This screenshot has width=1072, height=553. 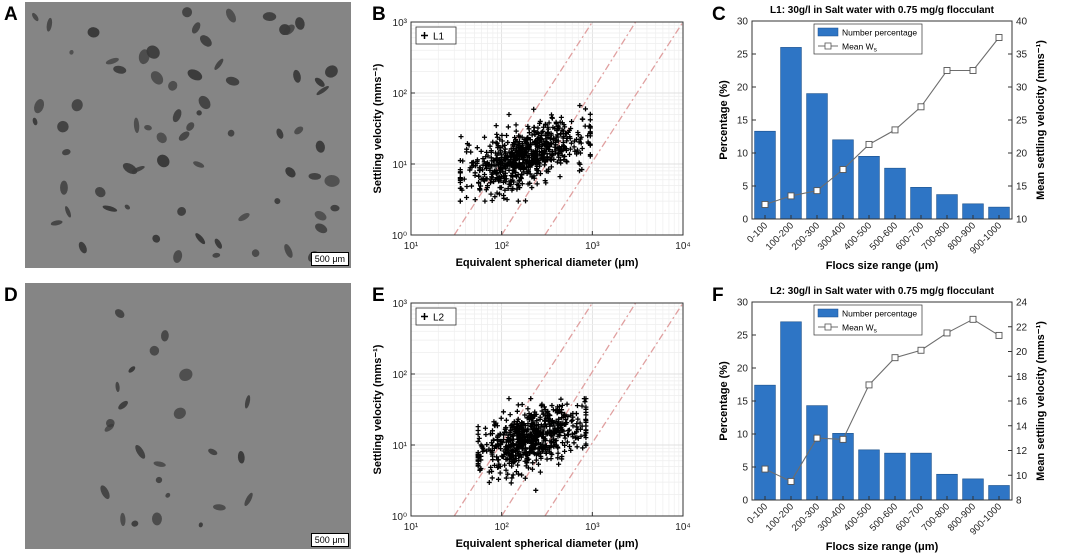 I want to click on y-tick-label: 10¹, so click(x=400, y=165).